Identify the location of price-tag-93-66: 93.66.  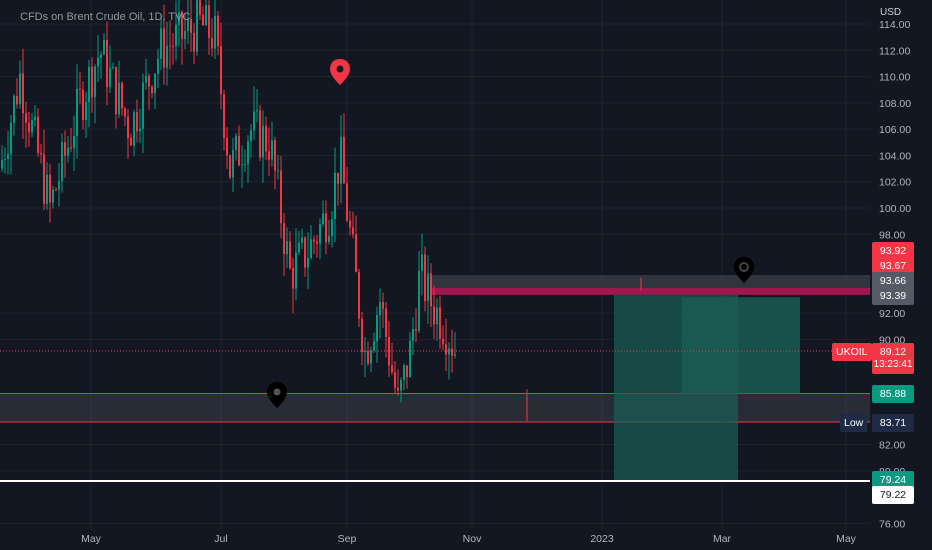
(893, 281).